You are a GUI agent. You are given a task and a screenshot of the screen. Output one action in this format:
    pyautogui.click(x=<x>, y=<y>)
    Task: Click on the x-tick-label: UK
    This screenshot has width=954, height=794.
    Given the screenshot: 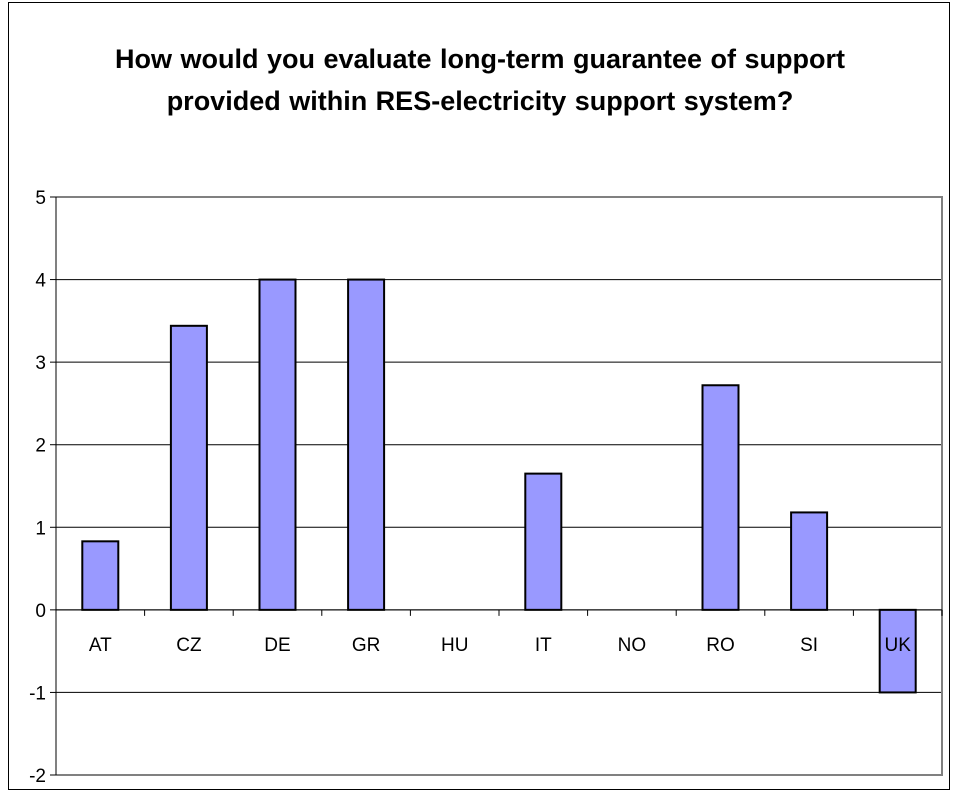 What is the action you would take?
    pyautogui.click(x=897, y=645)
    